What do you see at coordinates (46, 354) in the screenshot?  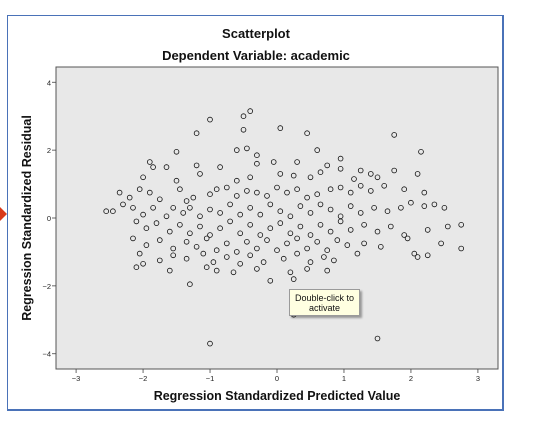 I see `y-tick-label: −4` at bounding box center [46, 354].